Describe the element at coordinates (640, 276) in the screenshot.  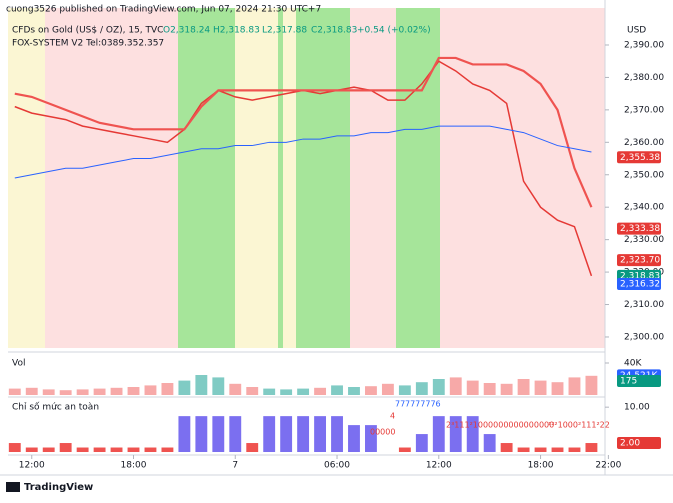
I see `price-label: 2,318.83` at that location.